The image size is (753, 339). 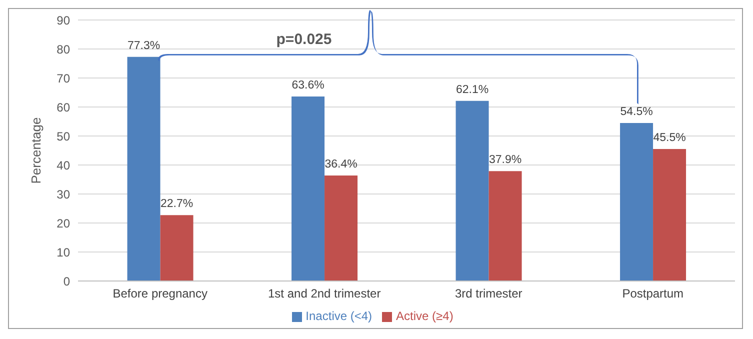 I want to click on data-label: 54.5%, so click(x=636, y=112).